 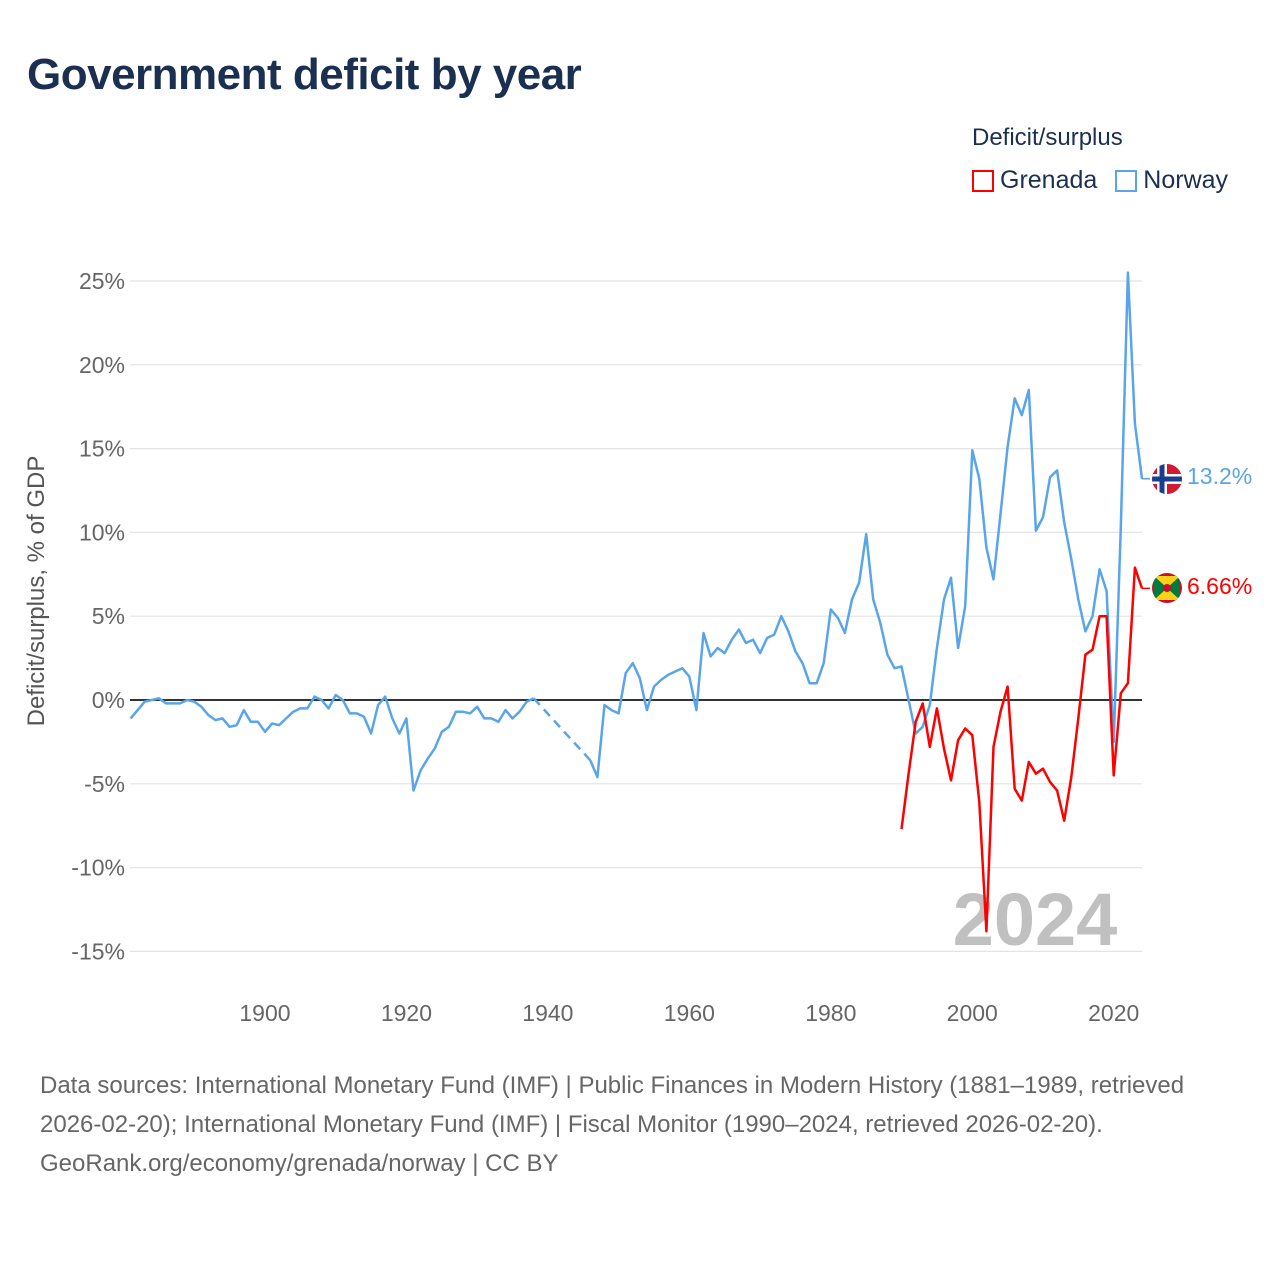 I want to click on x-tick-label: 1960, so click(x=689, y=1013).